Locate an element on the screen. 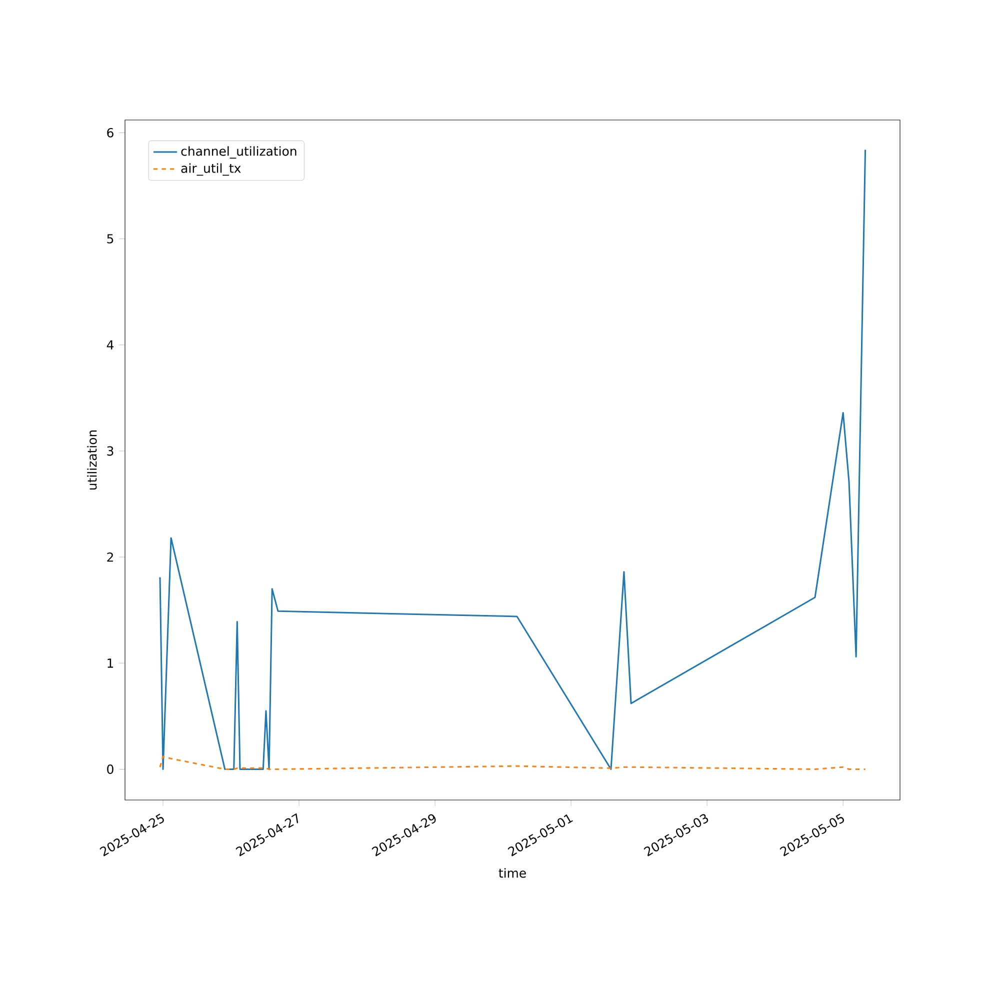 This screenshot has height=1000, width=1000. y-axis-title: utilization is located at coordinates (92, 460).